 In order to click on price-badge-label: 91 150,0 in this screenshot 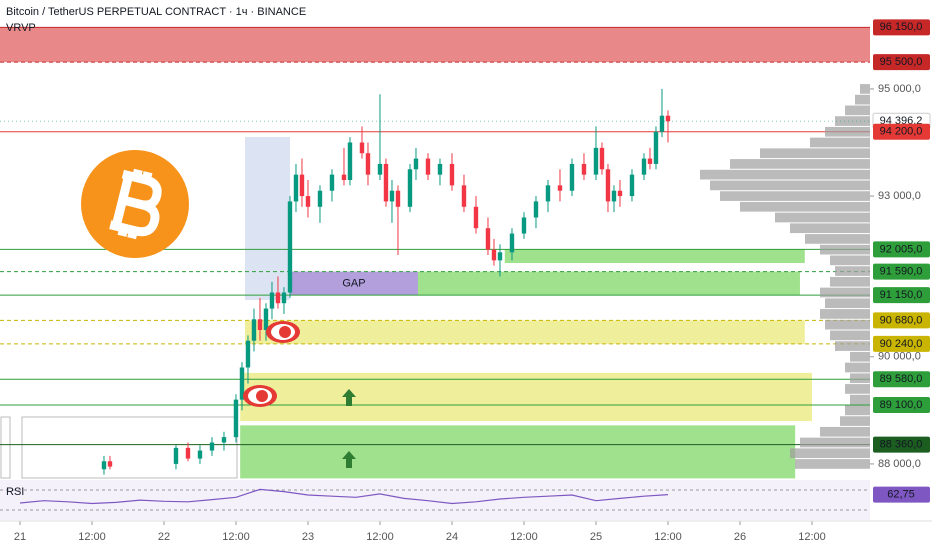, I will do `click(901, 295)`.